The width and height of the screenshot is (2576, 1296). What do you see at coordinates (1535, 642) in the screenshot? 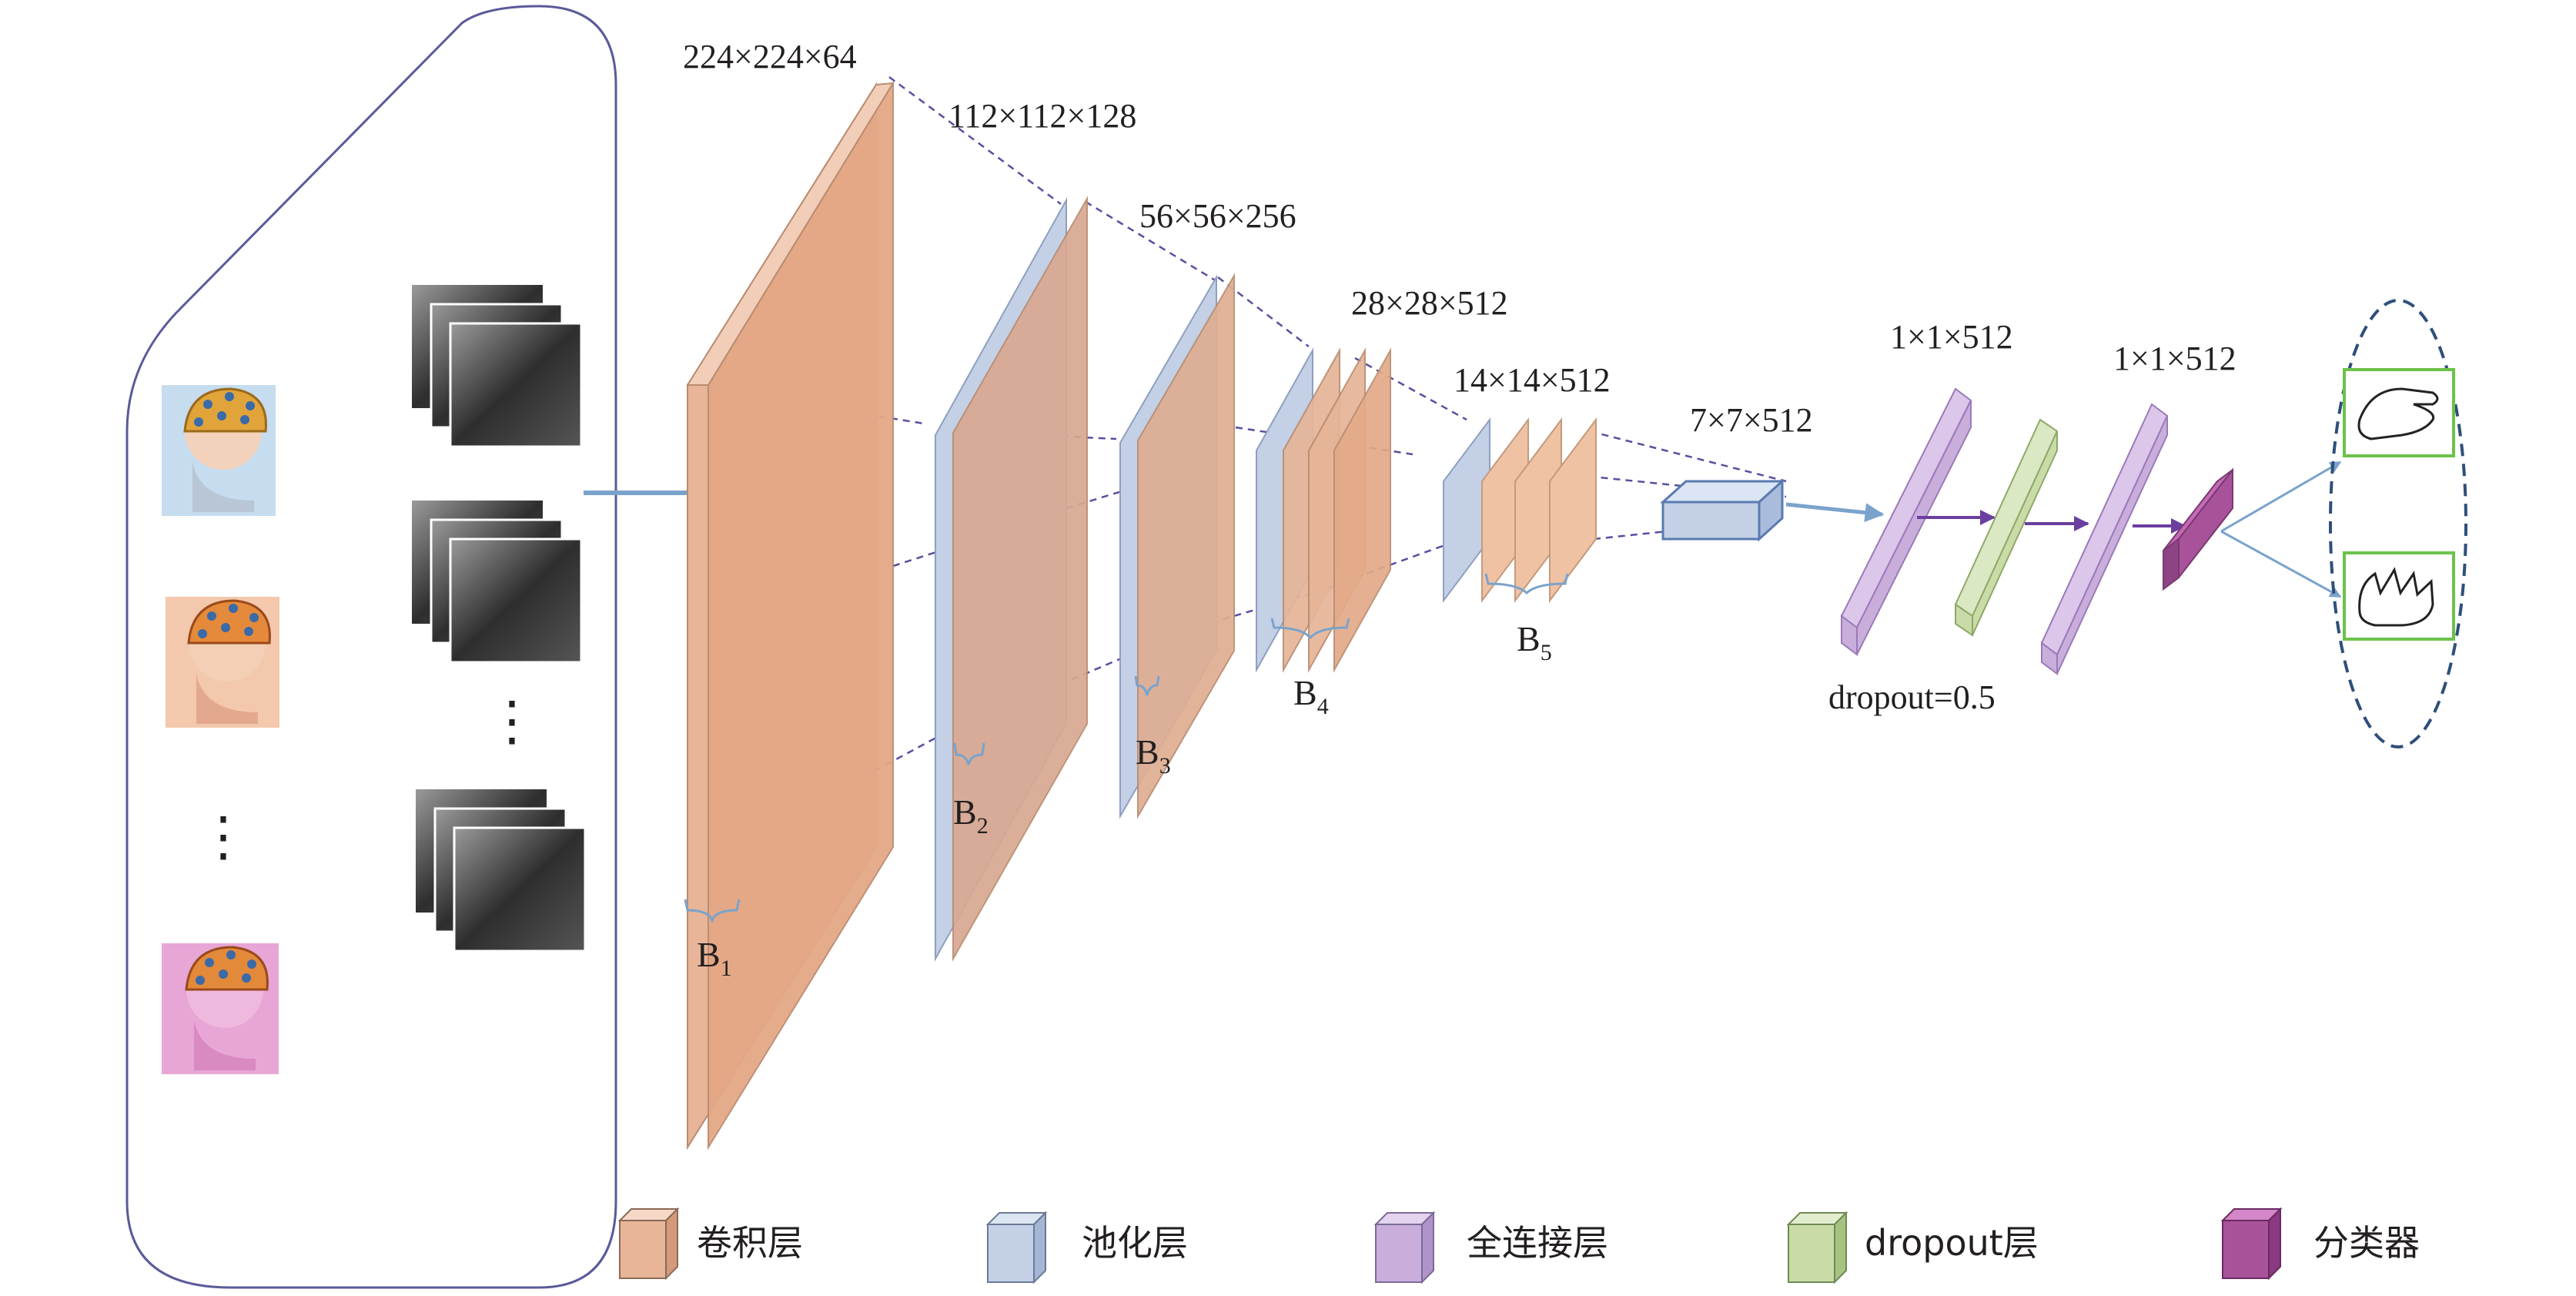
I see `block-label-b5: B5` at bounding box center [1535, 642].